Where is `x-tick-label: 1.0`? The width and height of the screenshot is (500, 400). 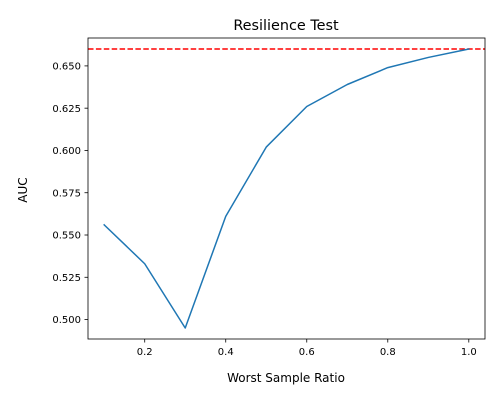 x-tick-label: 1.0 is located at coordinates (469, 352).